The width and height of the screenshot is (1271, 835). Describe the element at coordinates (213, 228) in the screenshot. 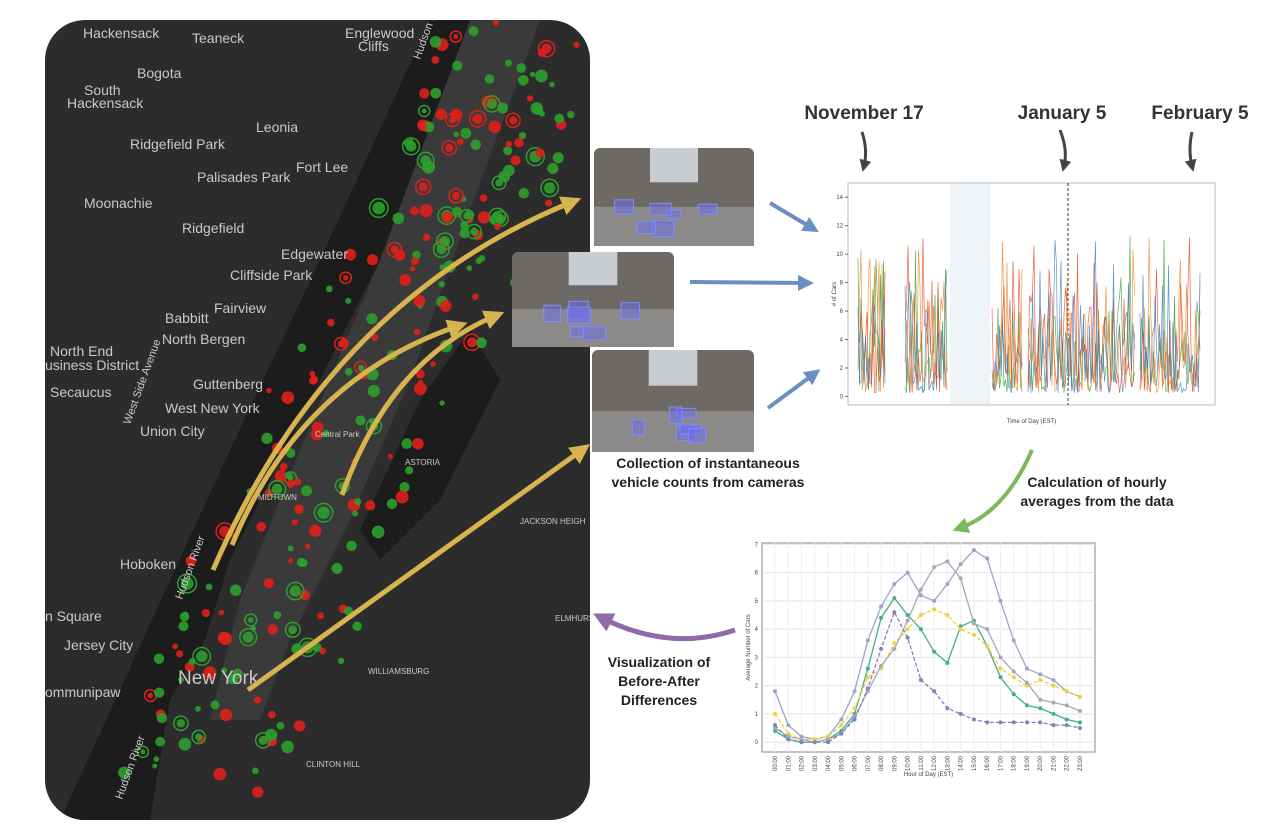

I see `map-label: Ridgefield` at that location.